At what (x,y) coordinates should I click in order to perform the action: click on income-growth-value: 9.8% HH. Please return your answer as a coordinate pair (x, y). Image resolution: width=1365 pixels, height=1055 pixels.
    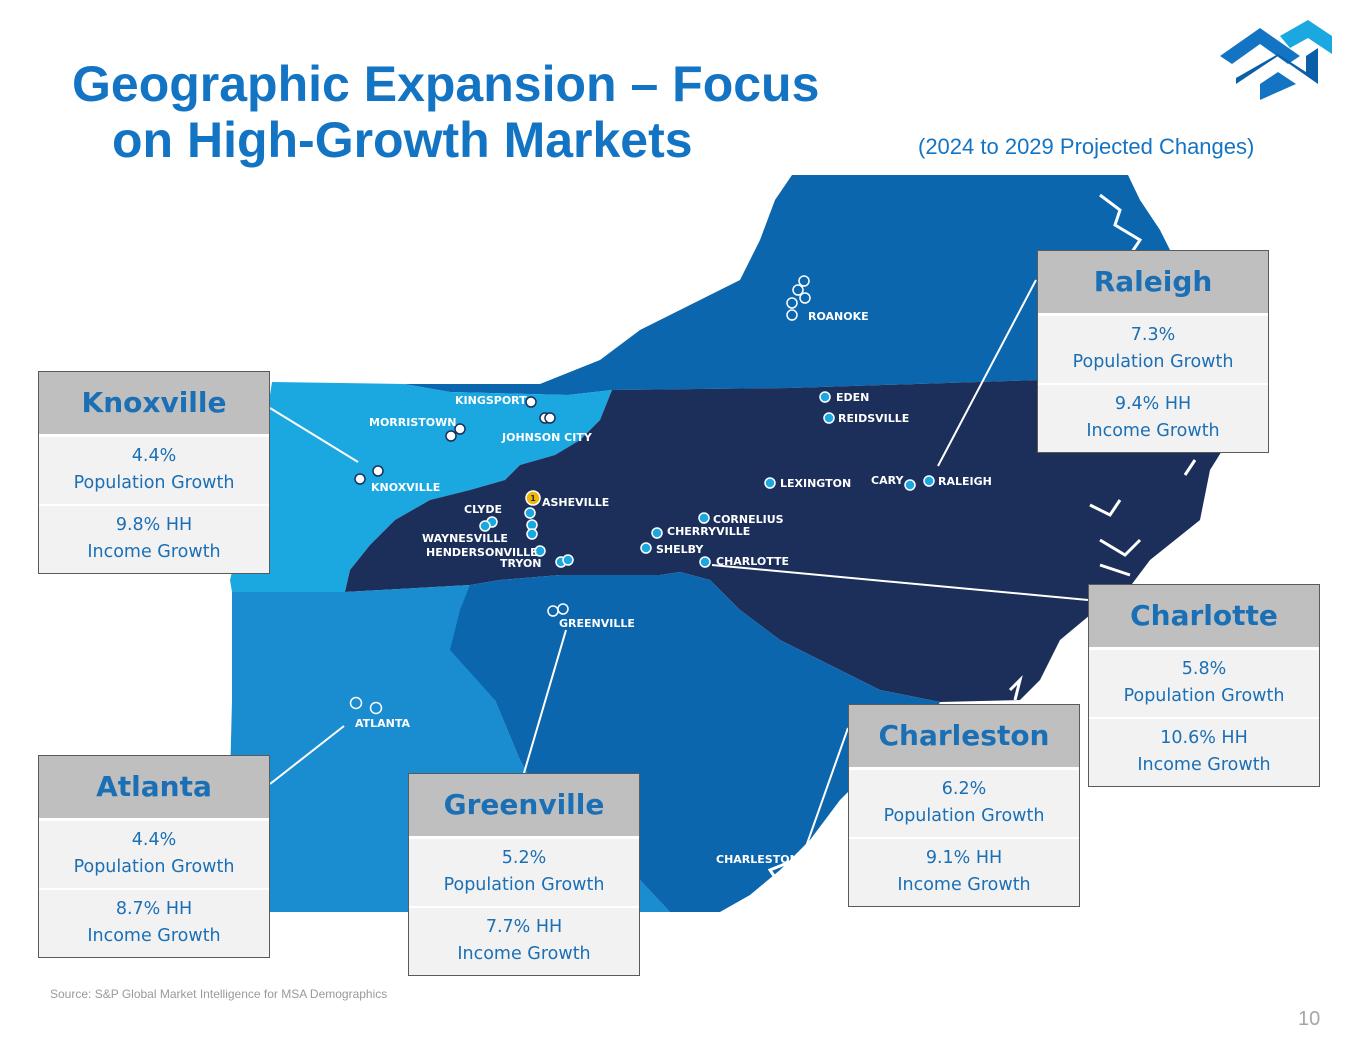
    Looking at the image, I should click on (154, 525).